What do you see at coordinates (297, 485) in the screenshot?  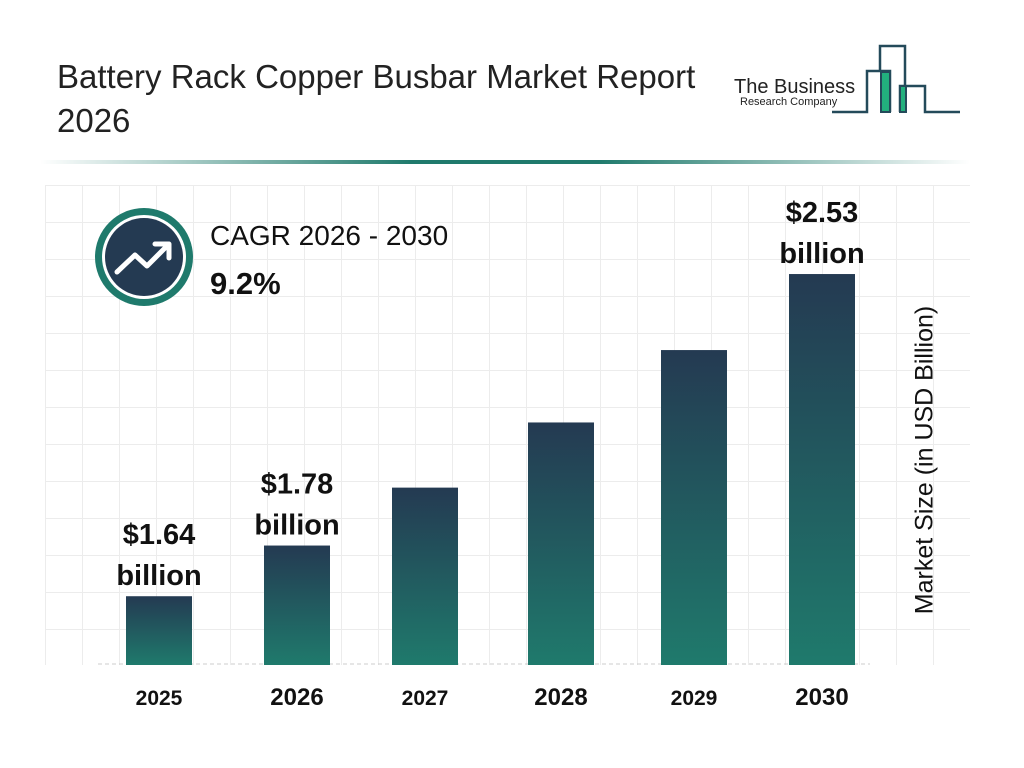 I see `data-label: $1.78` at bounding box center [297, 485].